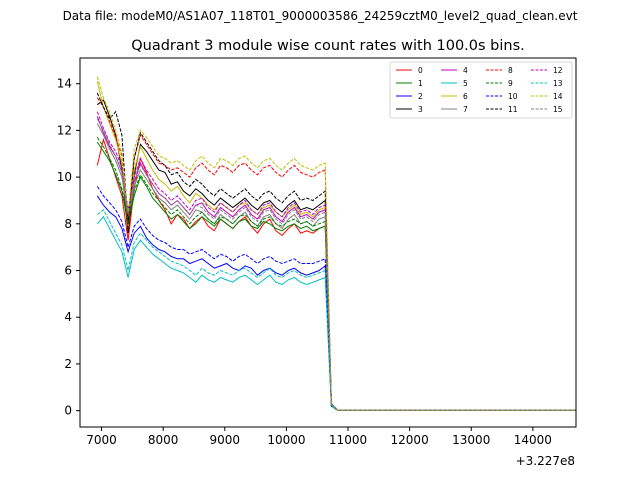 The width and height of the screenshot is (640, 480). What do you see at coordinates (513, 96) in the screenshot?
I see `legend-label-10: 10` at bounding box center [513, 96].